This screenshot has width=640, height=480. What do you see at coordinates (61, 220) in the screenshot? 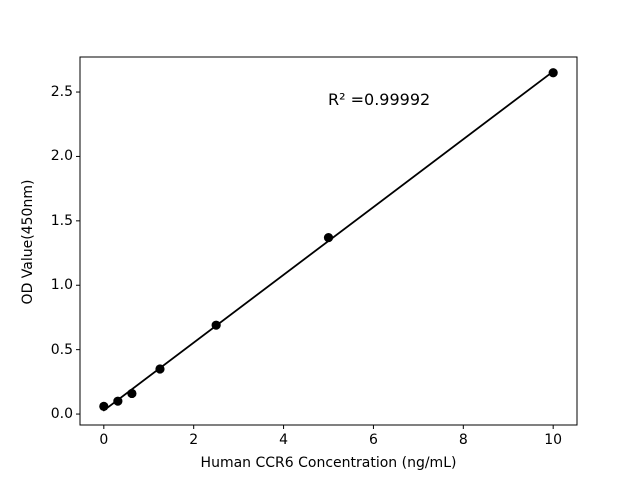
I see `y-tick-label: 1.5` at bounding box center [61, 220].